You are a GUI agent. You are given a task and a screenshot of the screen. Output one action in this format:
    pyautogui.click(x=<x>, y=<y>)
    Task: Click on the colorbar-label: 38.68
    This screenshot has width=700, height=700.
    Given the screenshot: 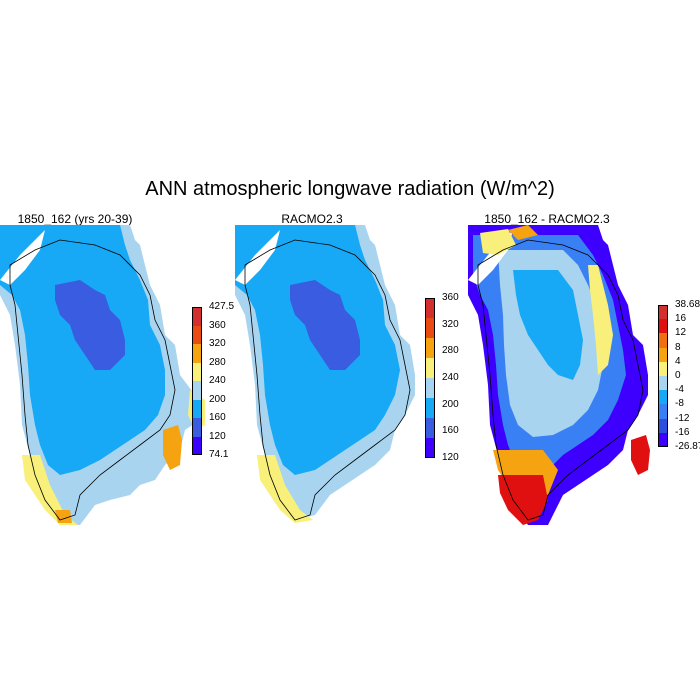 What is the action you would take?
    pyautogui.click(x=687, y=304)
    